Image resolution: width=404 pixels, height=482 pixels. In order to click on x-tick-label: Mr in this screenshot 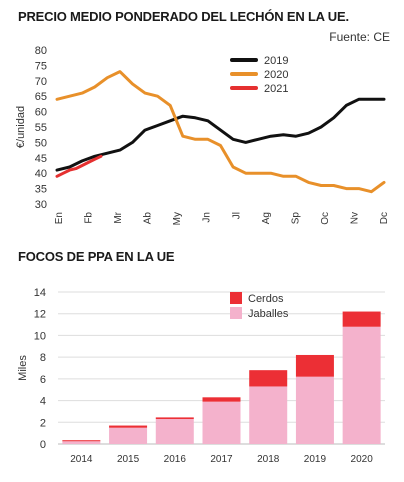, I will do `click(118, 217)`.